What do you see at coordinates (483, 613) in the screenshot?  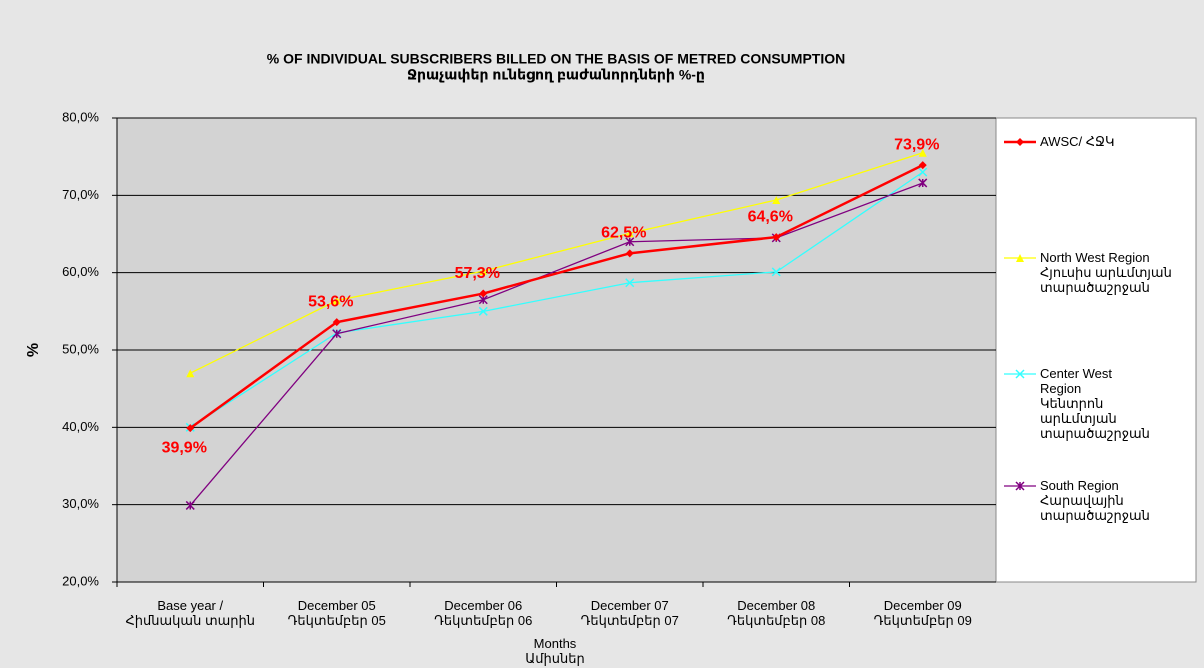 I see `x-tick-label: December 06 Դեկտեմբեր 06` at bounding box center [483, 613].